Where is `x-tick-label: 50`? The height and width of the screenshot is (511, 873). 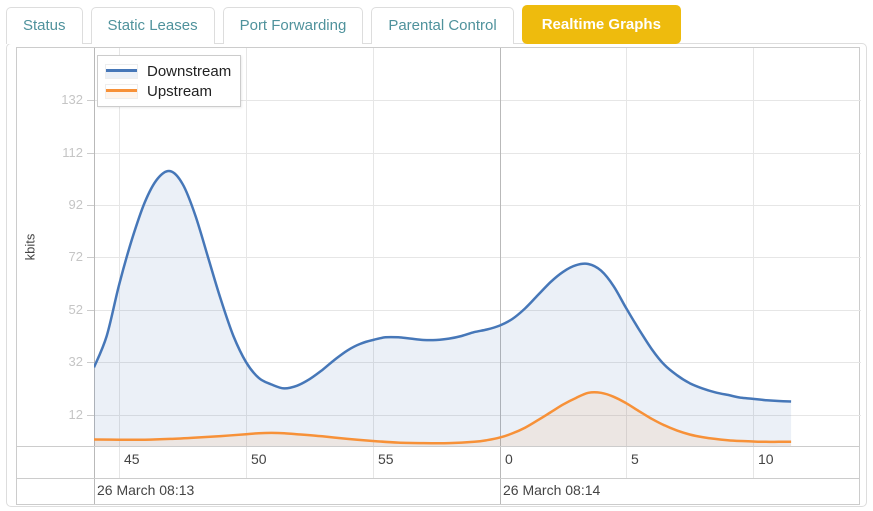
x-tick-label: 50 is located at coordinates (259, 459).